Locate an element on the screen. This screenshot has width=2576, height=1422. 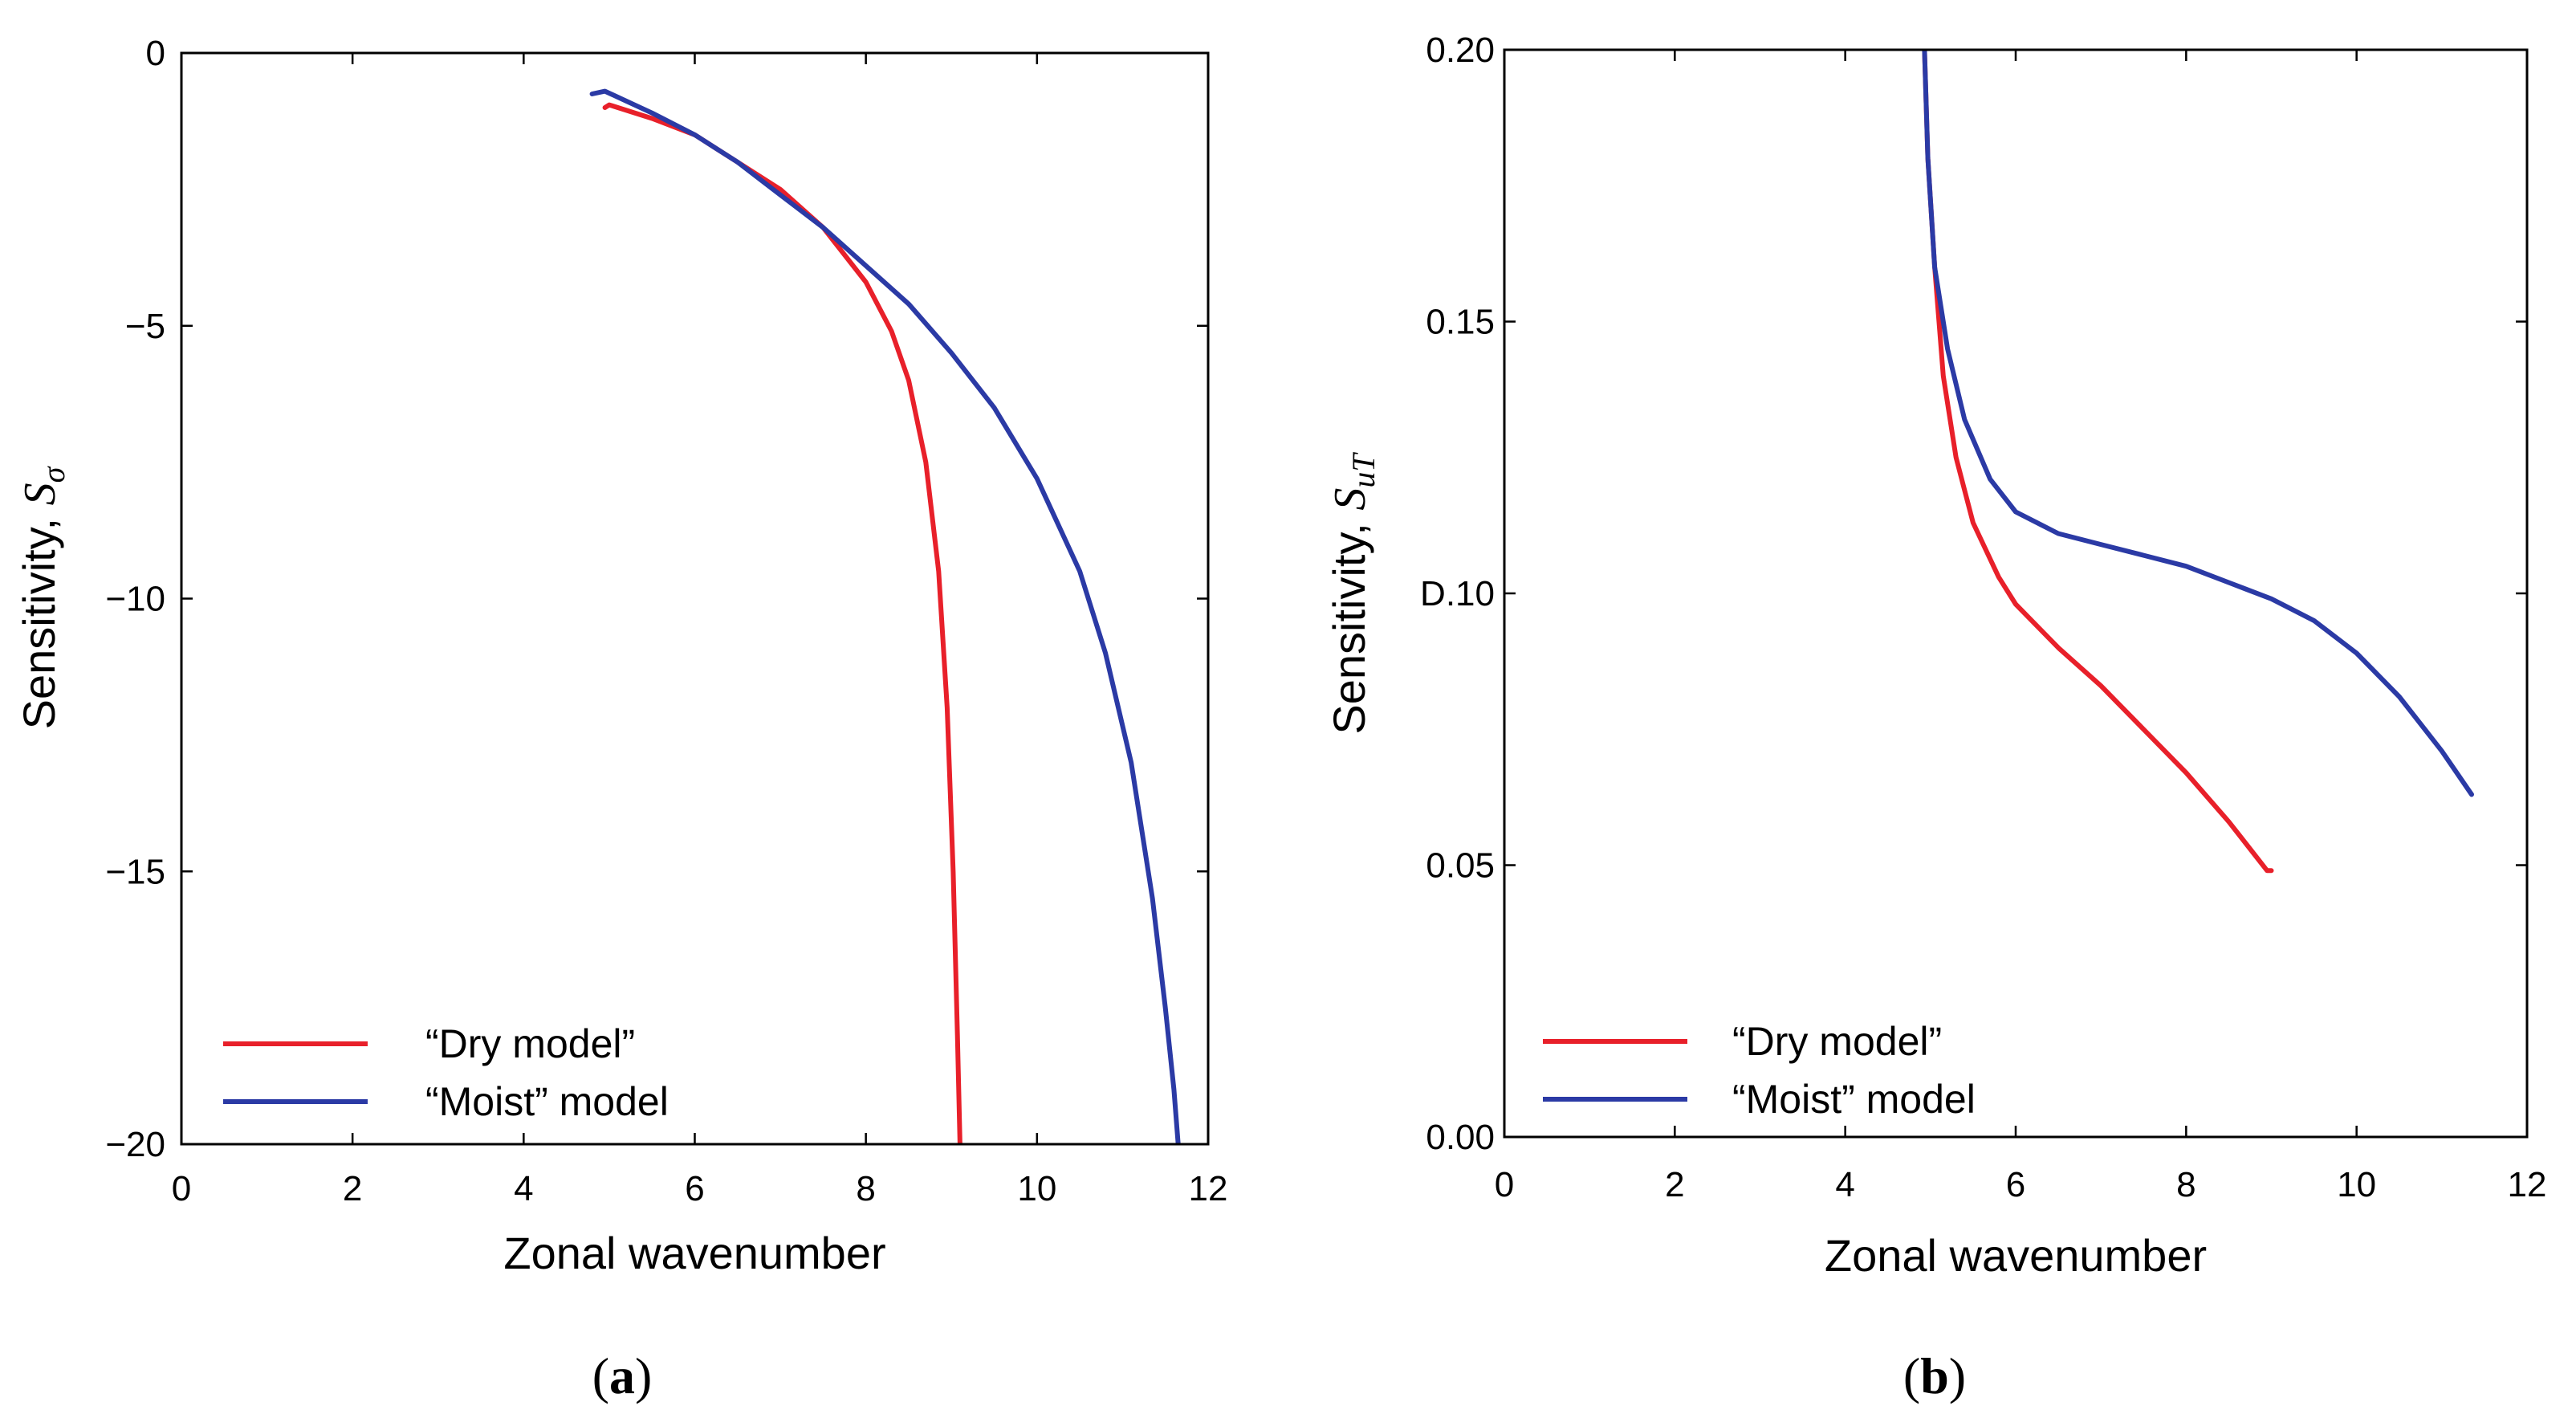
y-tick-label: 0.20 is located at coordinates (1461, 50).